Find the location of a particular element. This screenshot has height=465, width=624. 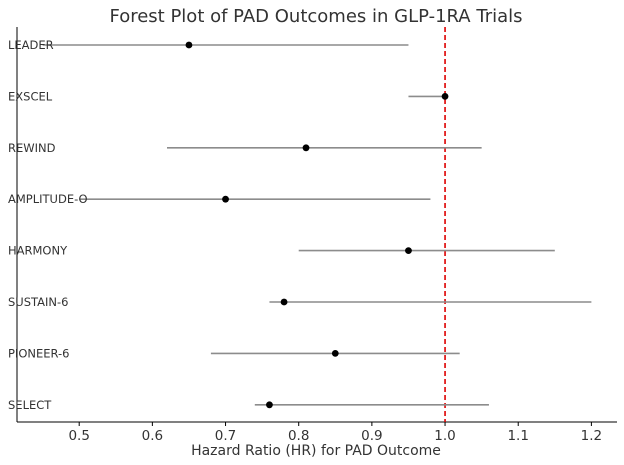

x-tick-label: 0.6 is located at coordinates (152, 436).